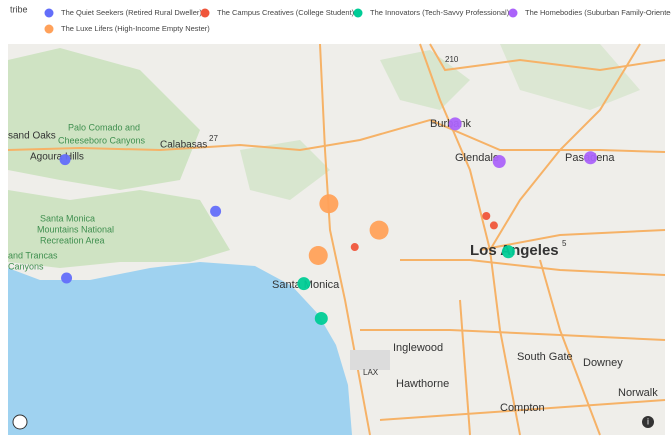 The width and height of the screenshot is (671, 446). I want to click on place-label: South Gate, so click(545, 357).